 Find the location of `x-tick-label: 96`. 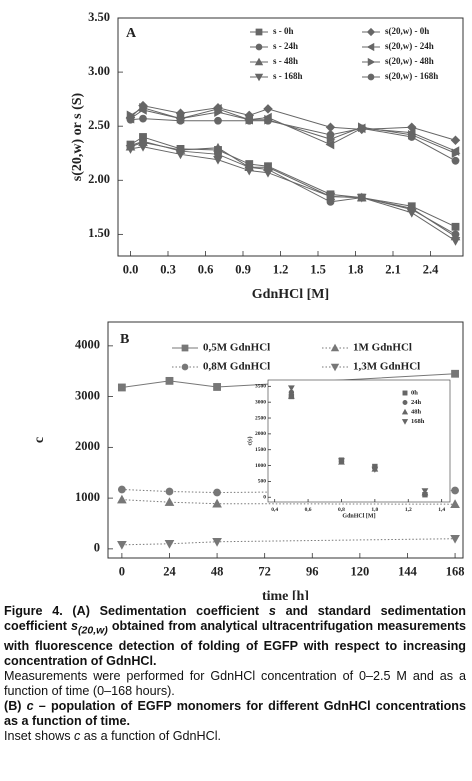

x-tick-label: 96 is located at coordinates (312, 571).